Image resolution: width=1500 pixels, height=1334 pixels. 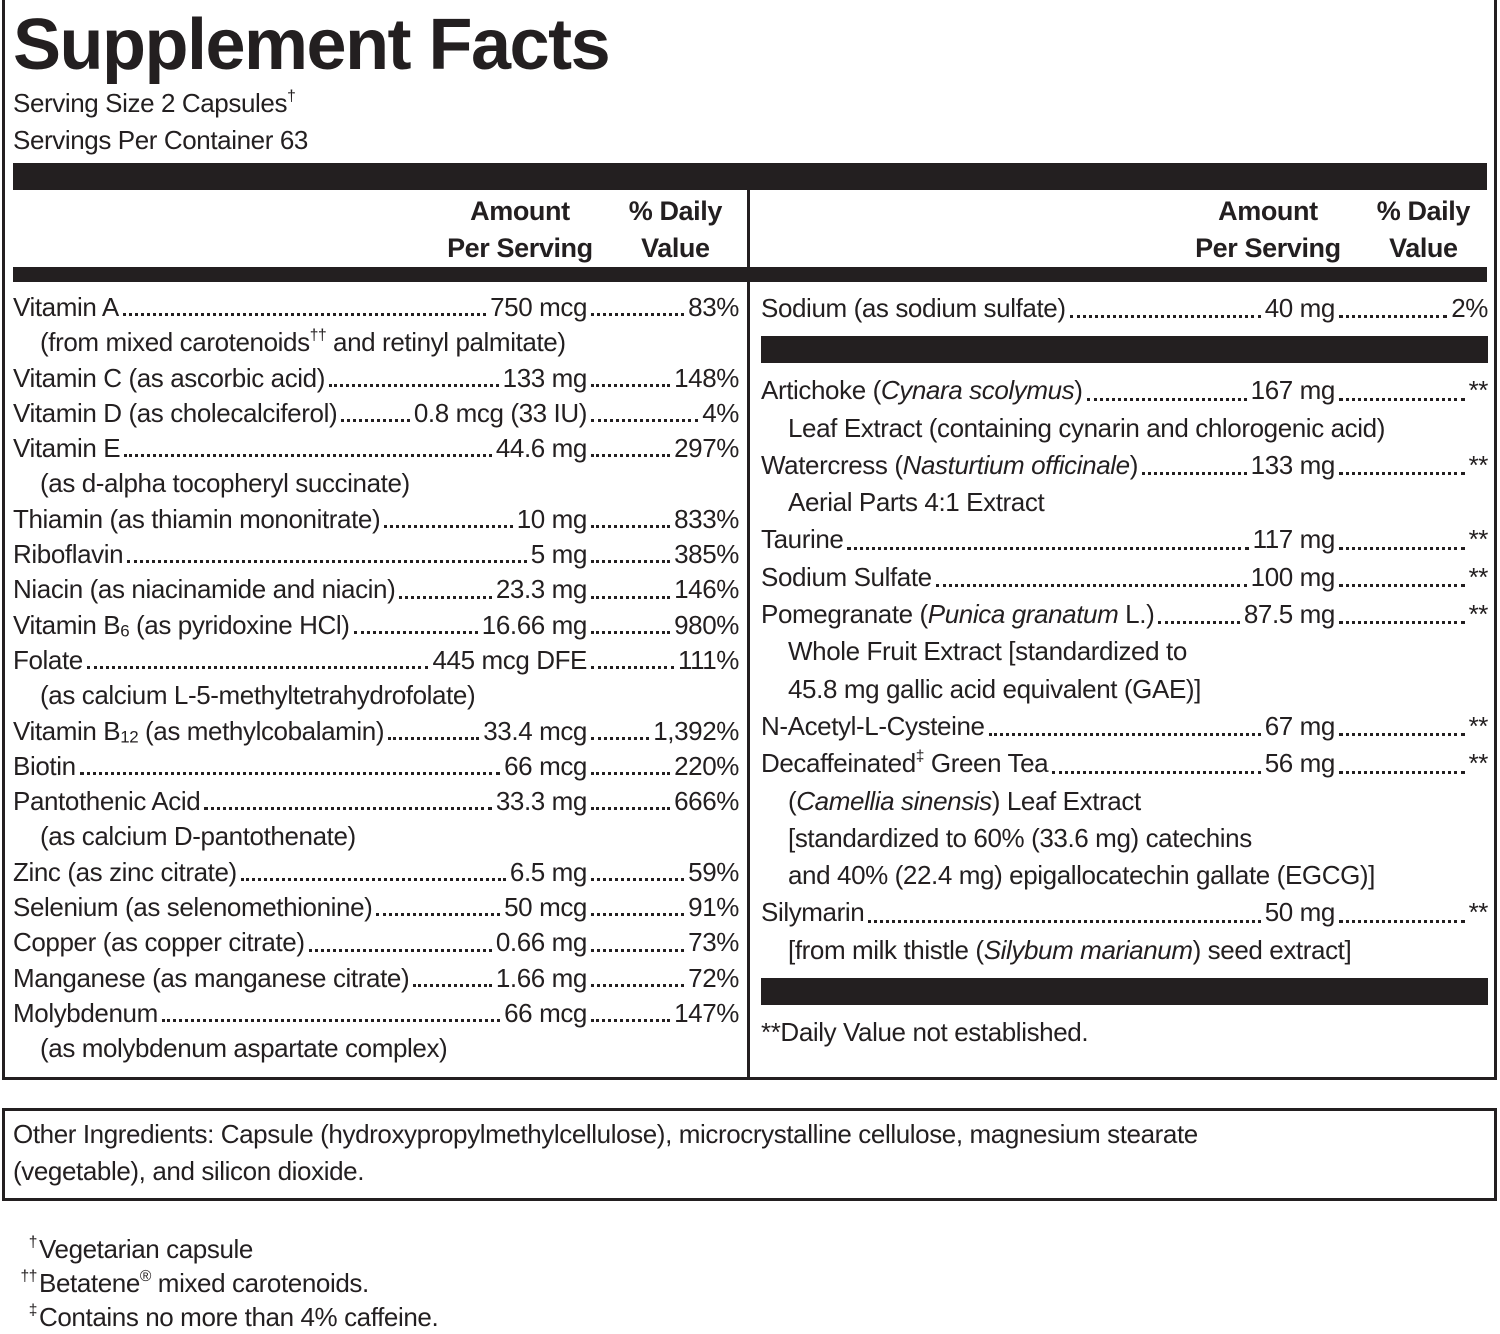 What do you see at coordinates (696, 730) in the screenshot?
I see `daily-value: 1,392%` at bounding box center [696, 730].